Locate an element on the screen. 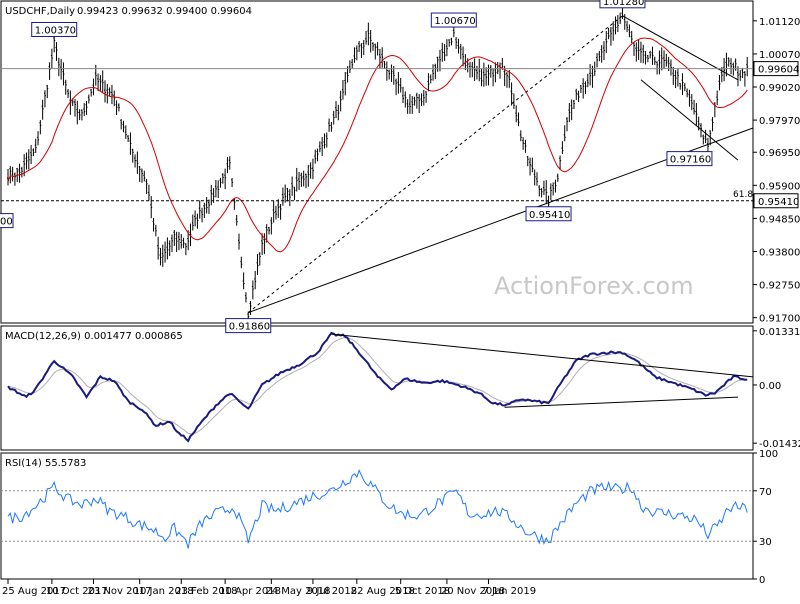 The image size is (800, 604). time-tick-label: 9 Jul 2018 is located at coordinates (332, 591).